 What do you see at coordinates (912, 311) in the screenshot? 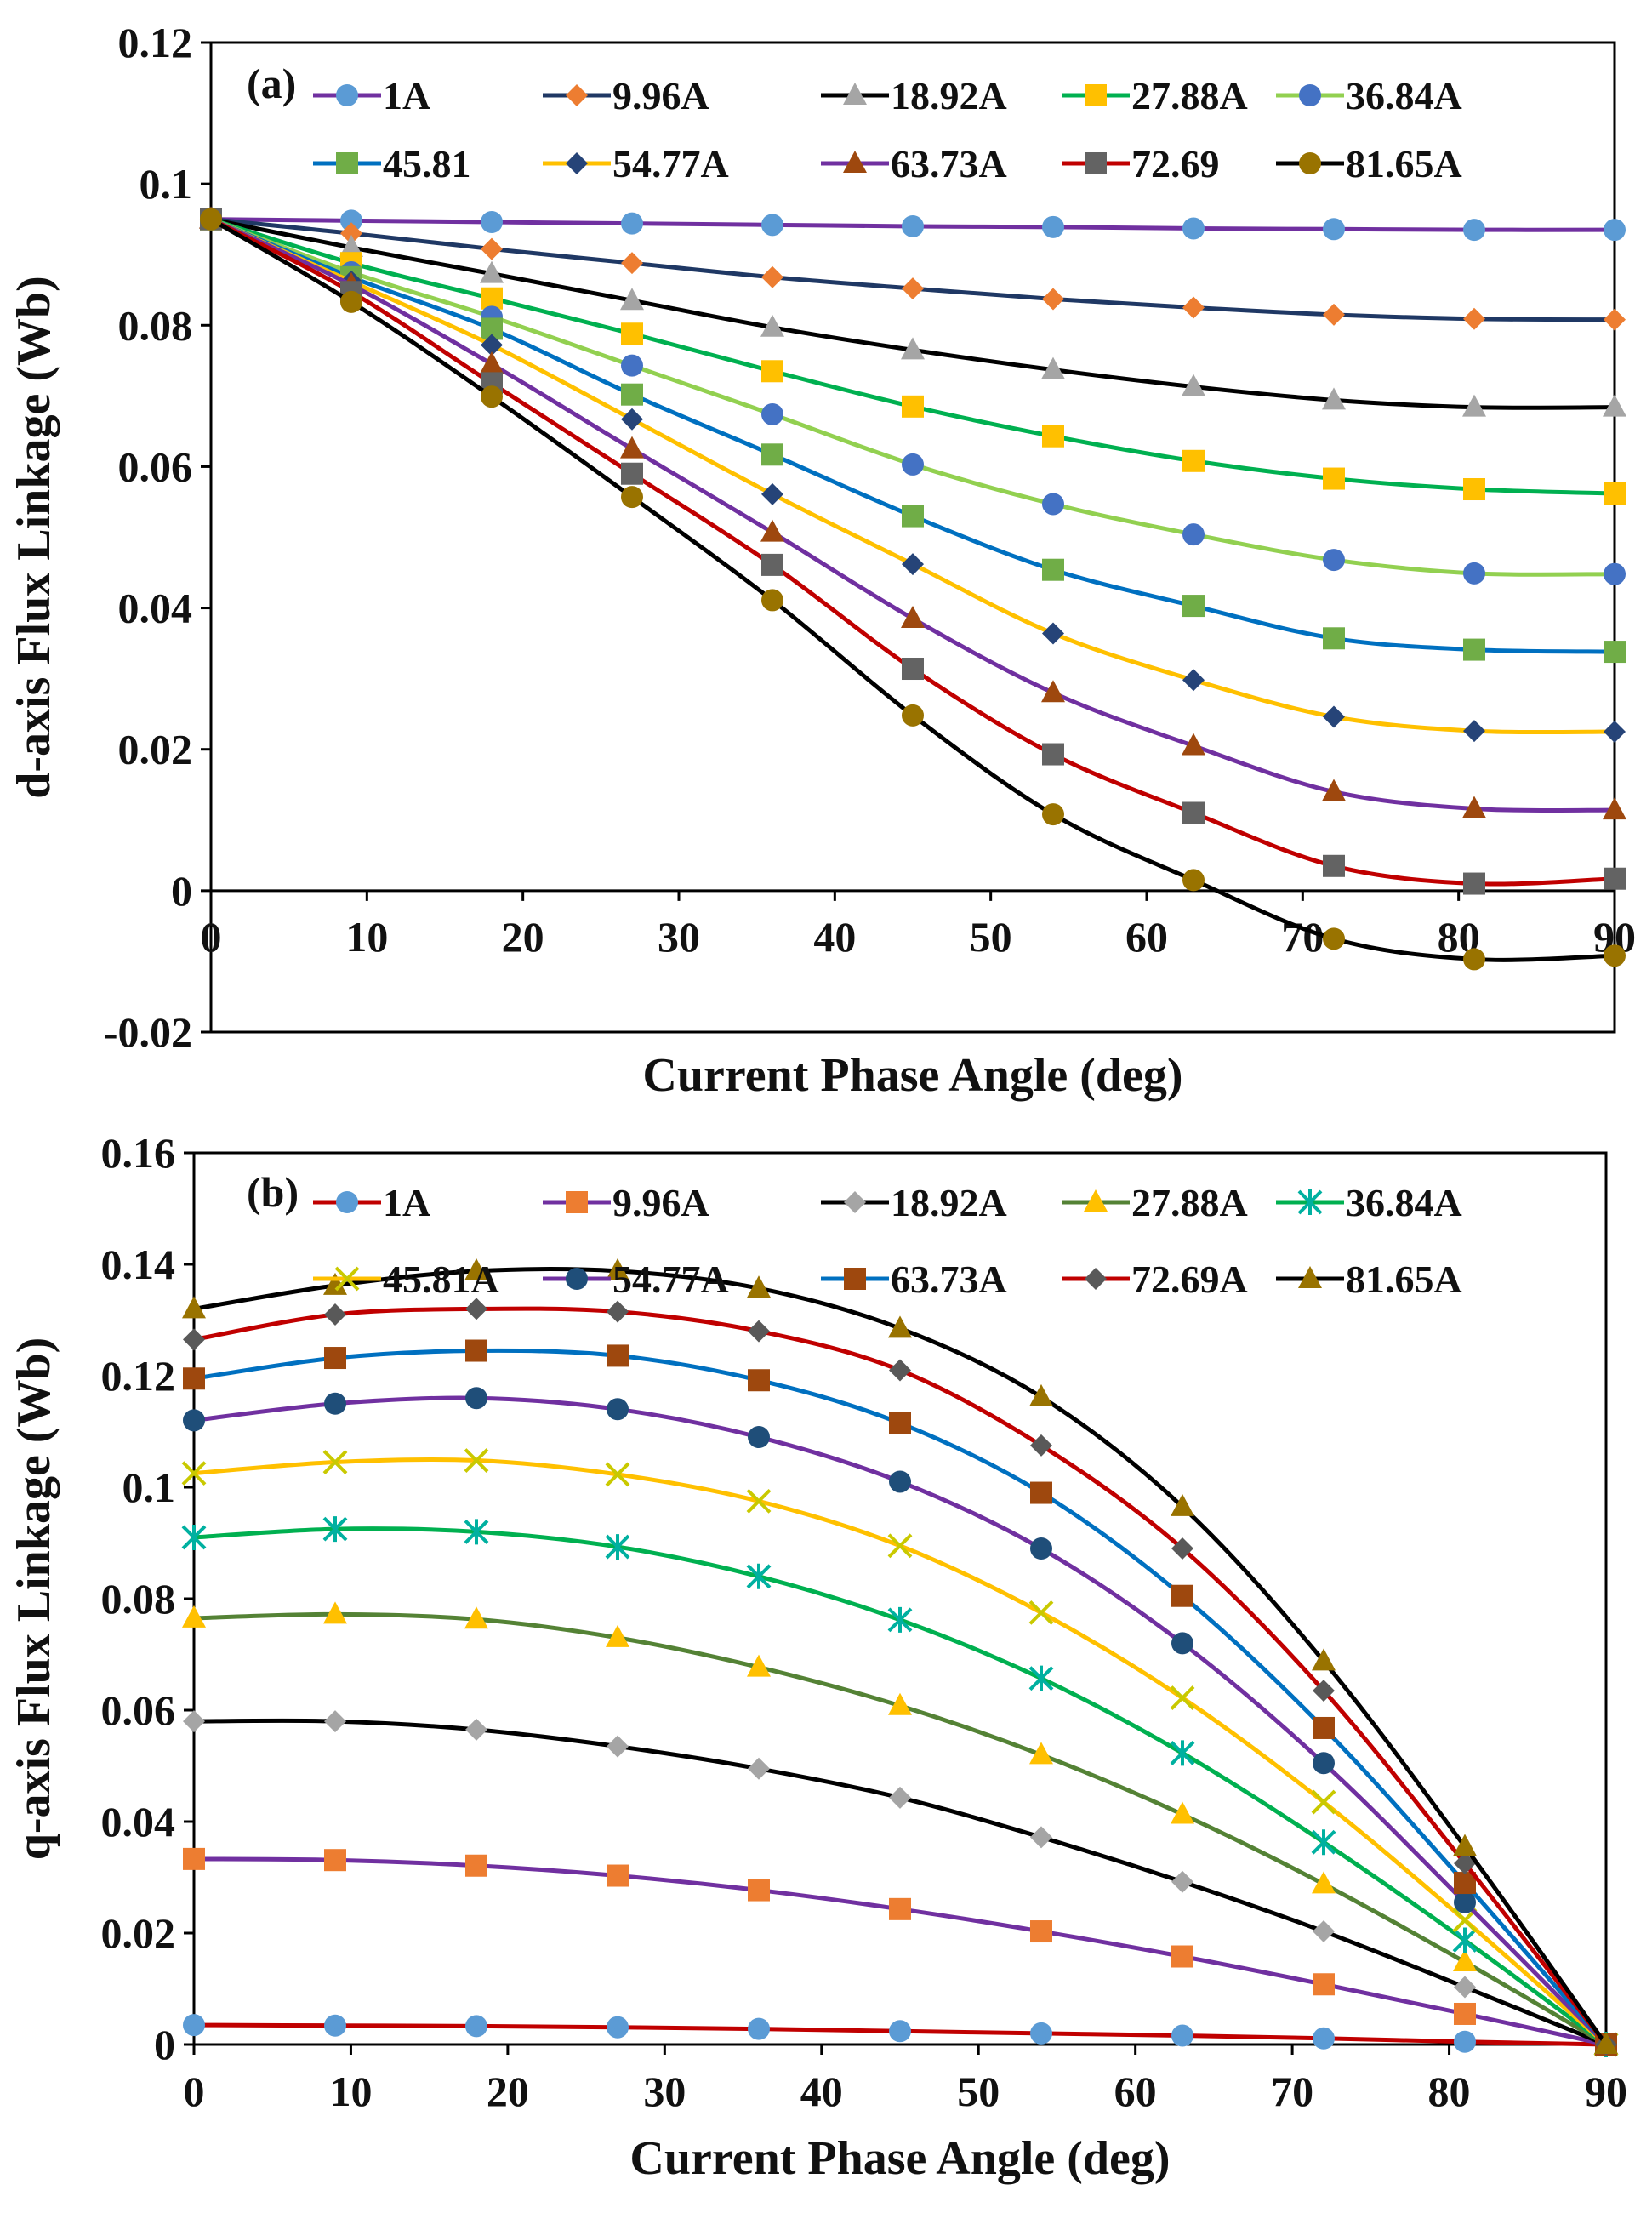
I see `series-18.92A` at bounding box center [912, 311].